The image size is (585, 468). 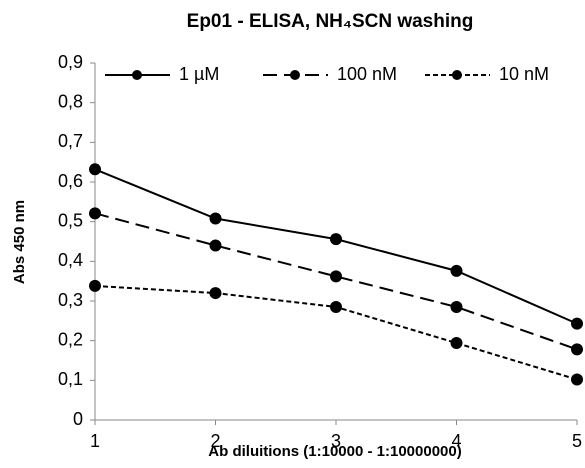 I want to click on chart-title: Ep01 - ELISA, NH₄SCN washing, so click(x=330, y=21).